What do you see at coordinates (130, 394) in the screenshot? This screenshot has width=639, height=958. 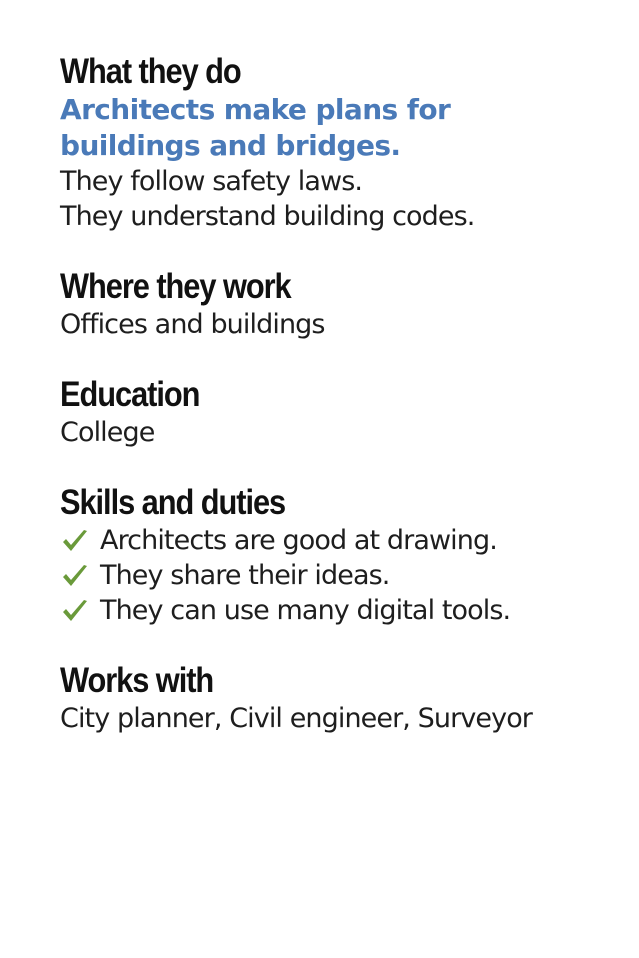 I see `education-heading: Education` at bounding box center [130, 394].